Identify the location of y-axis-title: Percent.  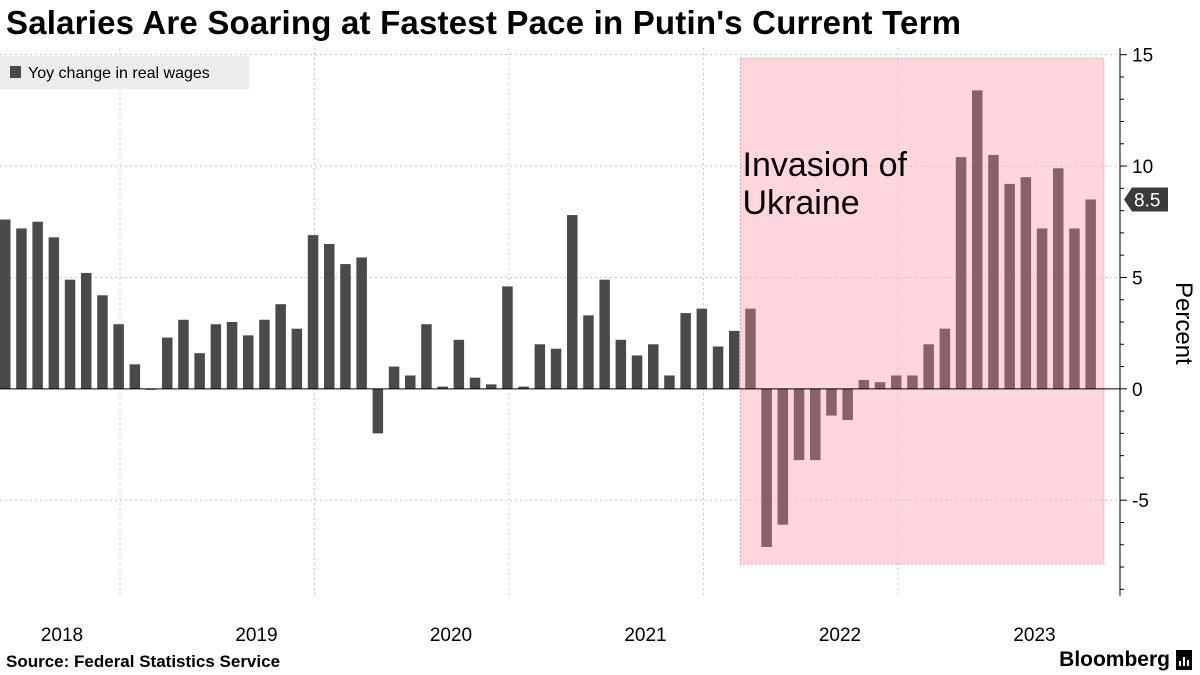
(1183, 323).